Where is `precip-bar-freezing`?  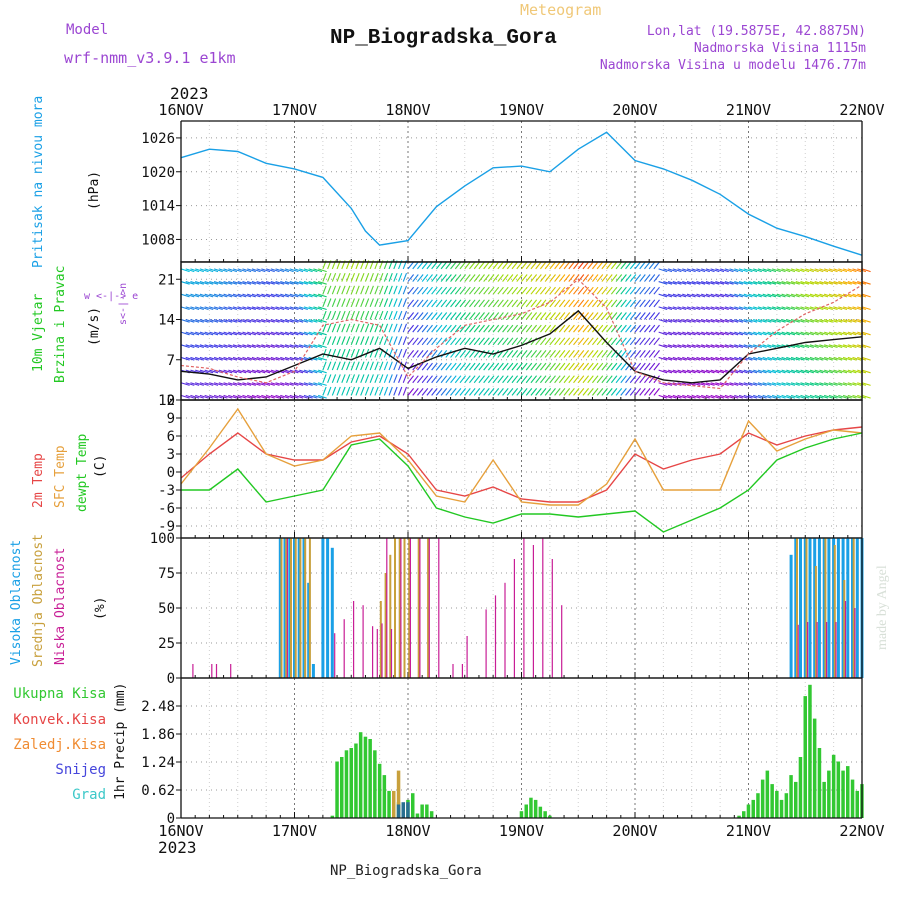 precip-bar-freezing is located at coordinates (394, 804).